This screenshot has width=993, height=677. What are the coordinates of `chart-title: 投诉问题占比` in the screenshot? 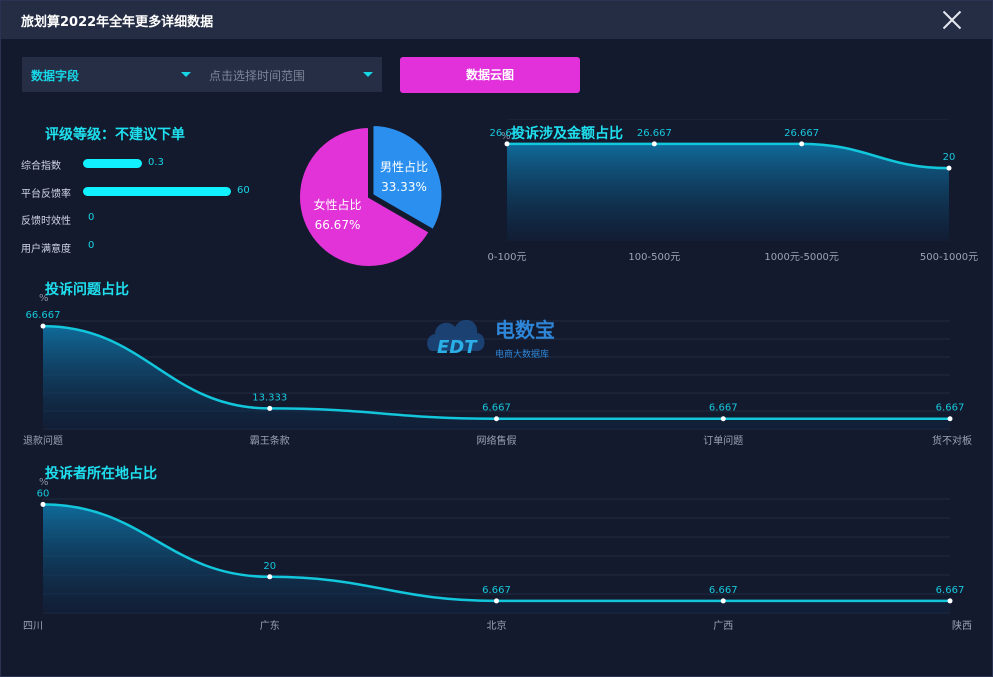 It's located at (87, 289).